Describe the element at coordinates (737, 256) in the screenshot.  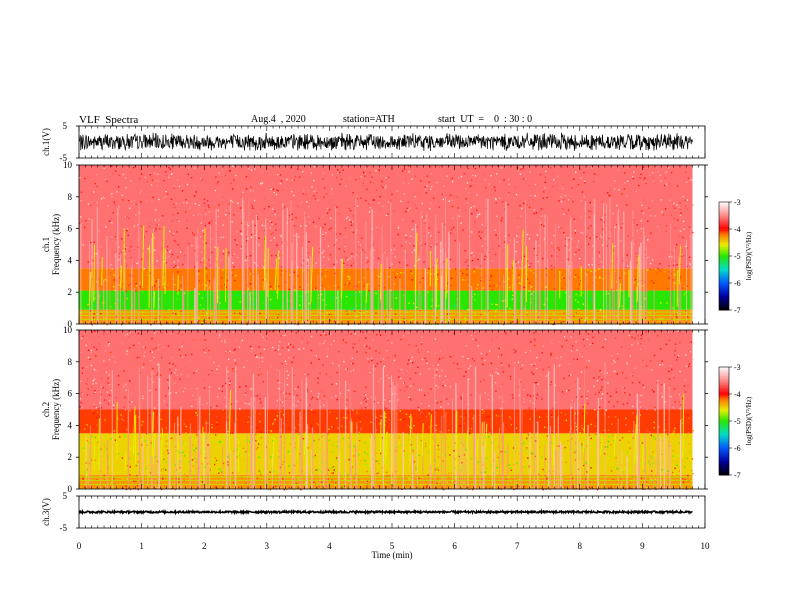
I see `ch1-spectrogram-colorbar-tick-label: -5` at that location.